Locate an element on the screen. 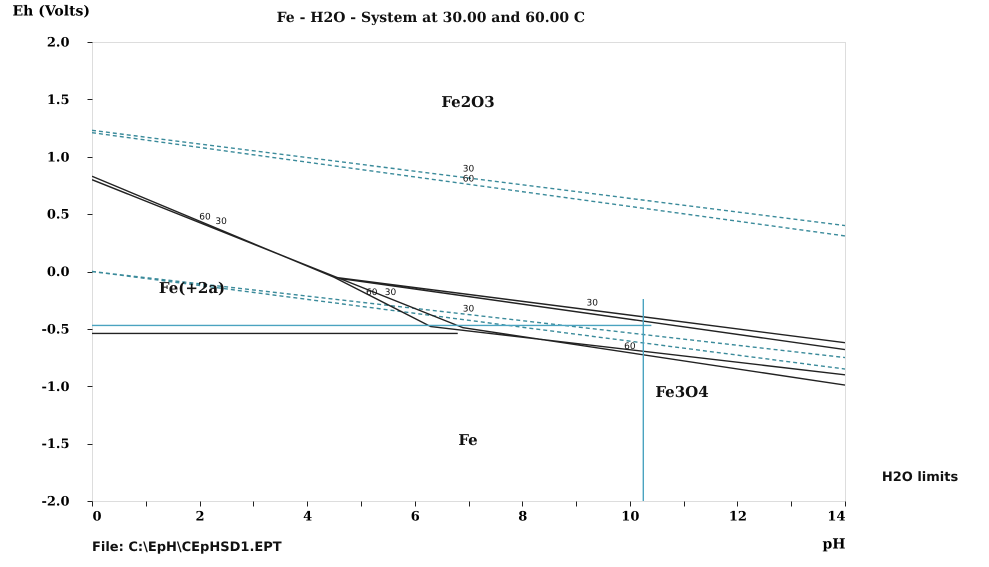 This screenshot has height=567, width=989. x-axis-title: pH is located at coordinates (834, 544).